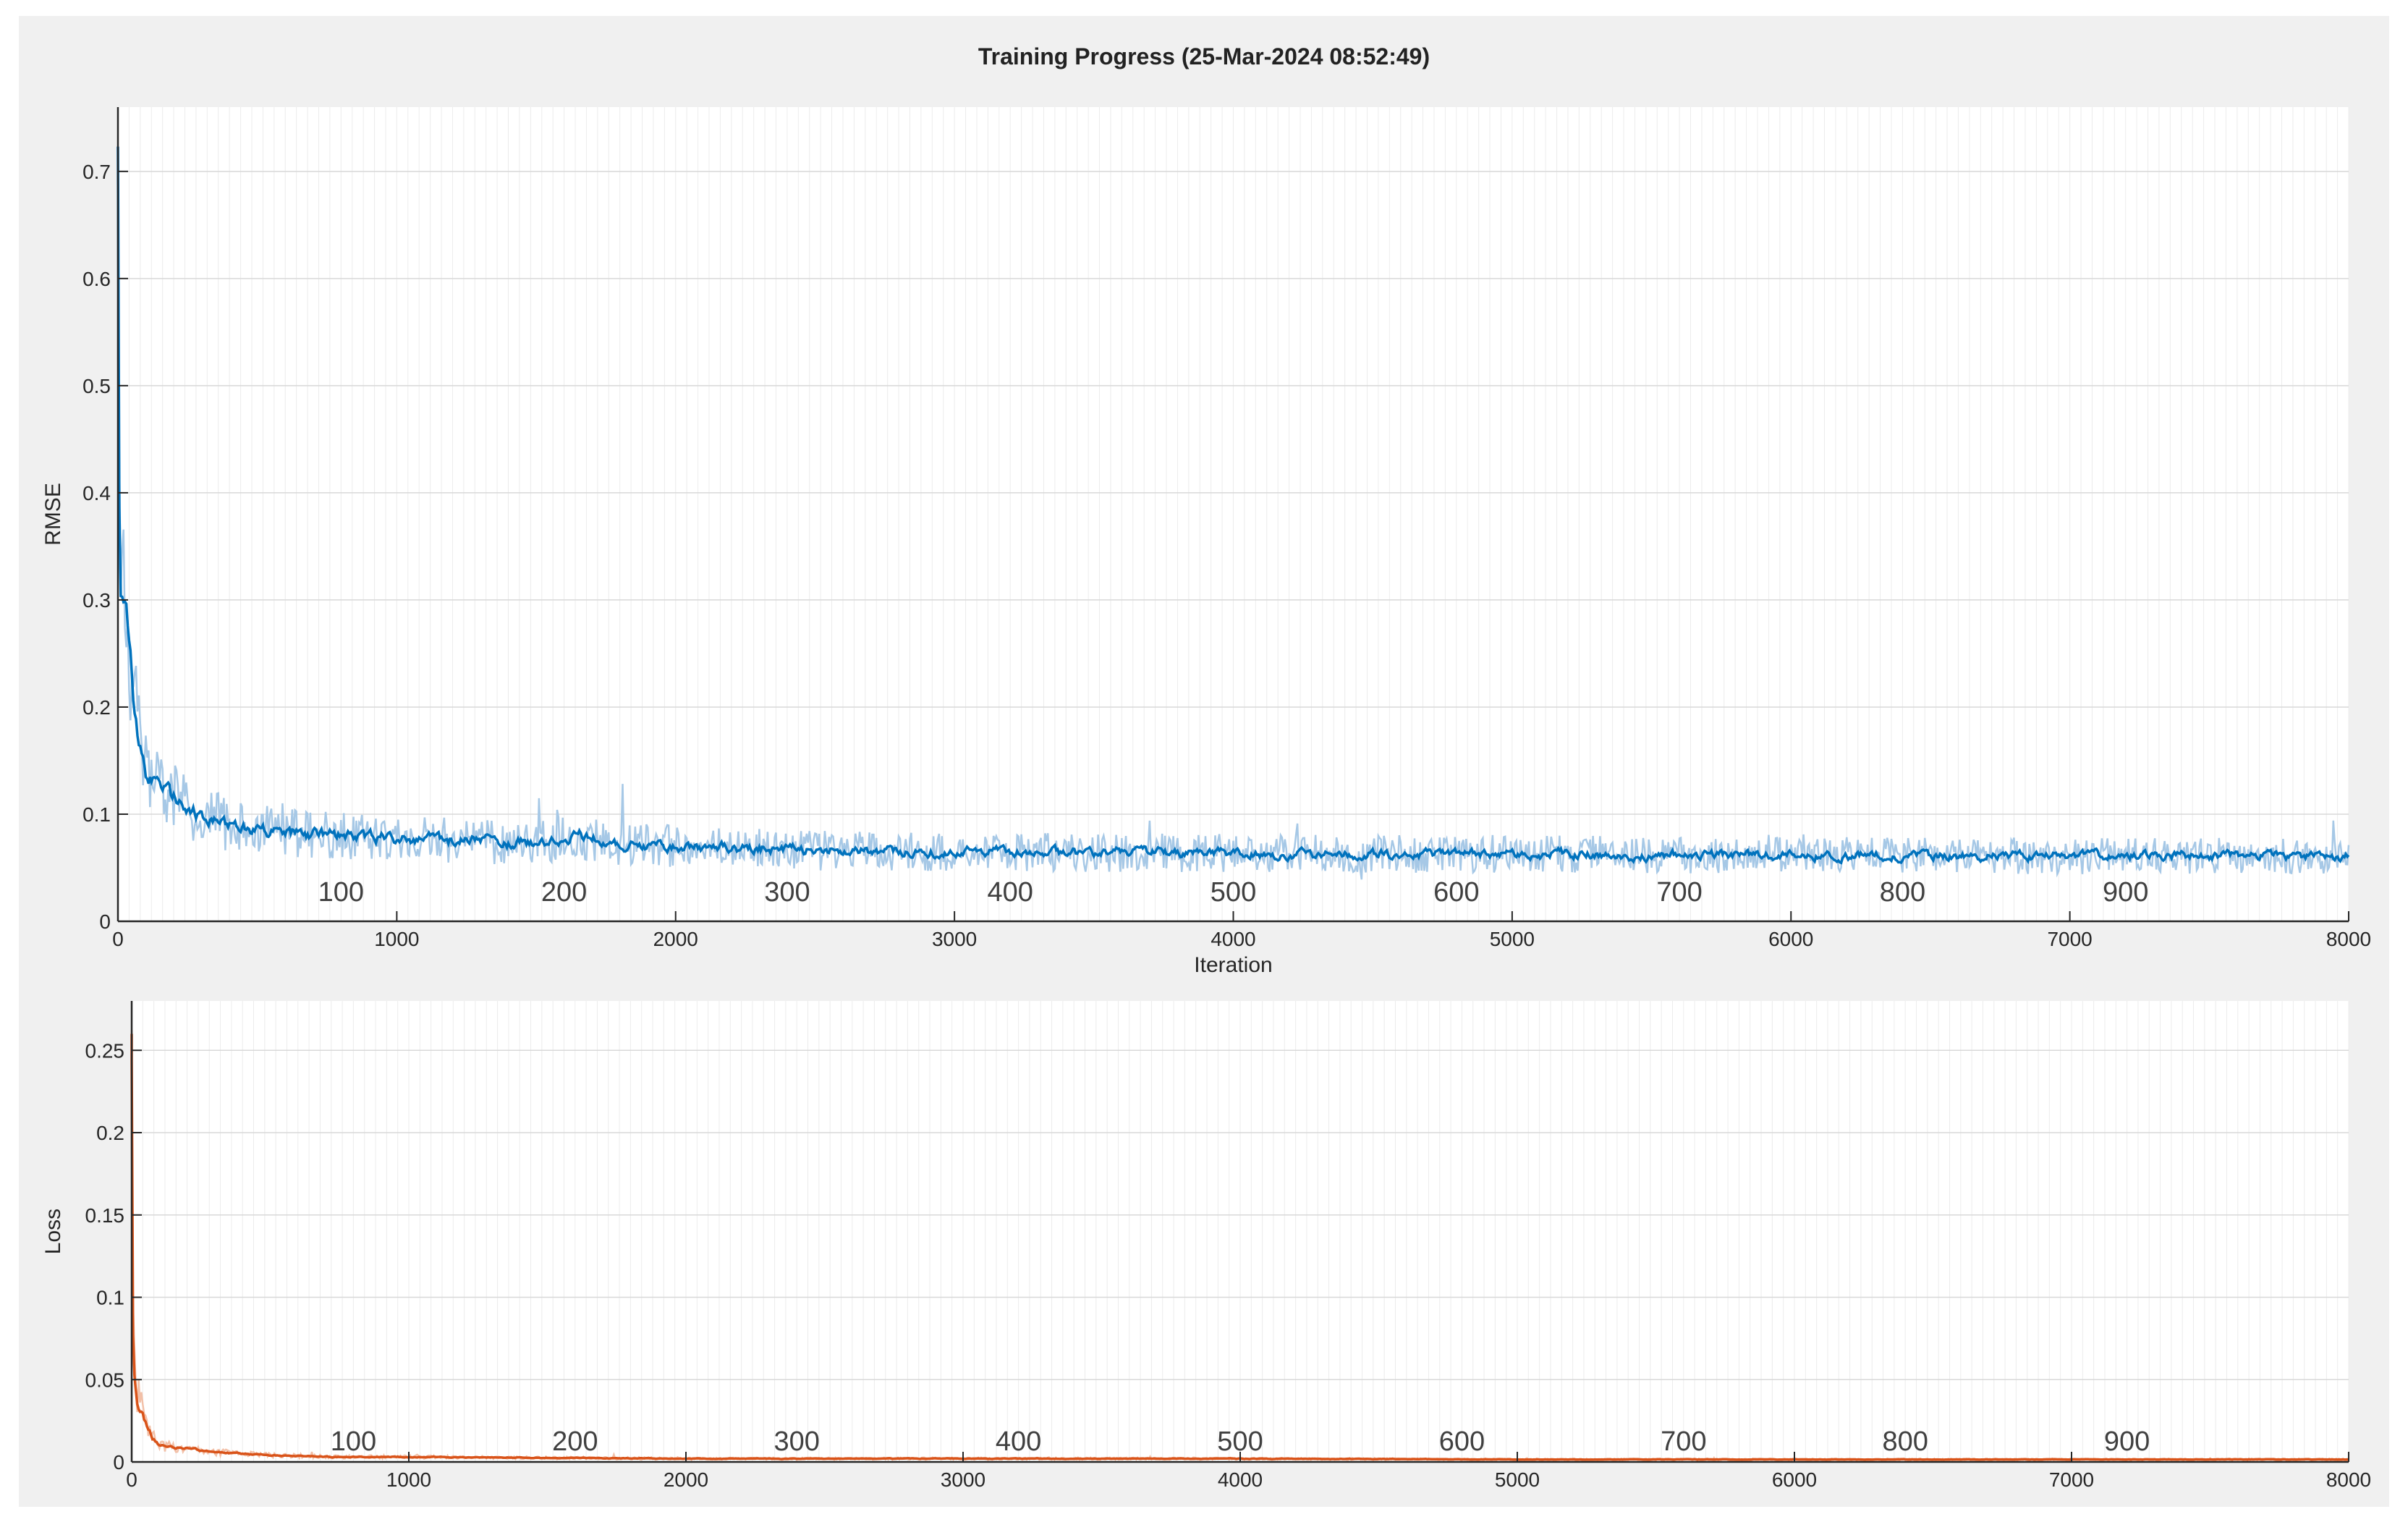  I want to click on figure-title: Training Progress (25-Mar-2024 08:52:49), so click(1204, 56).